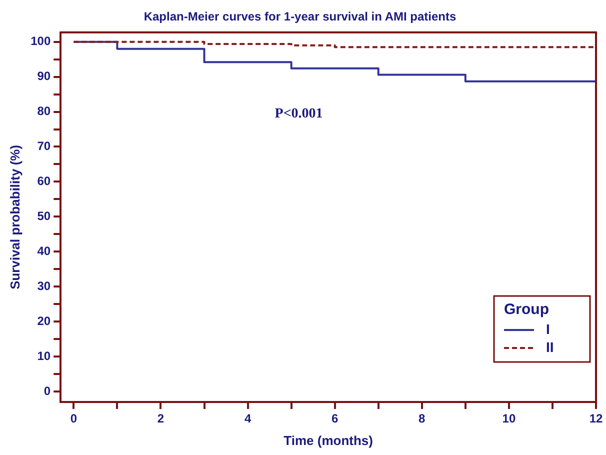  Describe the element at coordinates (44, 321) in the screenshot. I see `y-tick-label: 20` at that location.